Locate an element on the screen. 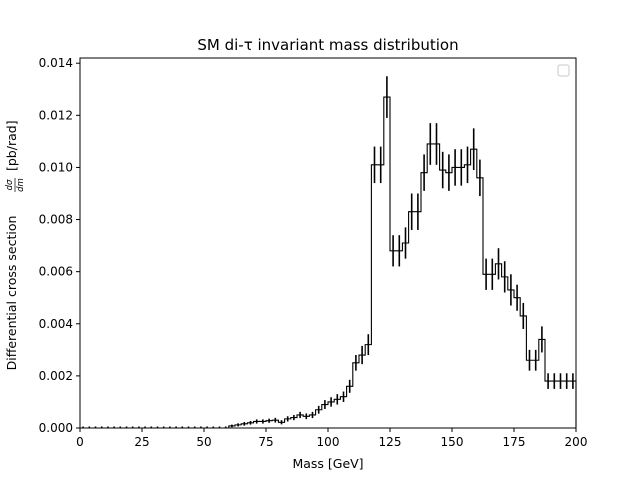 The image size is (640, 480). x-tick-label: 25 is located at coordinates (141, 442).